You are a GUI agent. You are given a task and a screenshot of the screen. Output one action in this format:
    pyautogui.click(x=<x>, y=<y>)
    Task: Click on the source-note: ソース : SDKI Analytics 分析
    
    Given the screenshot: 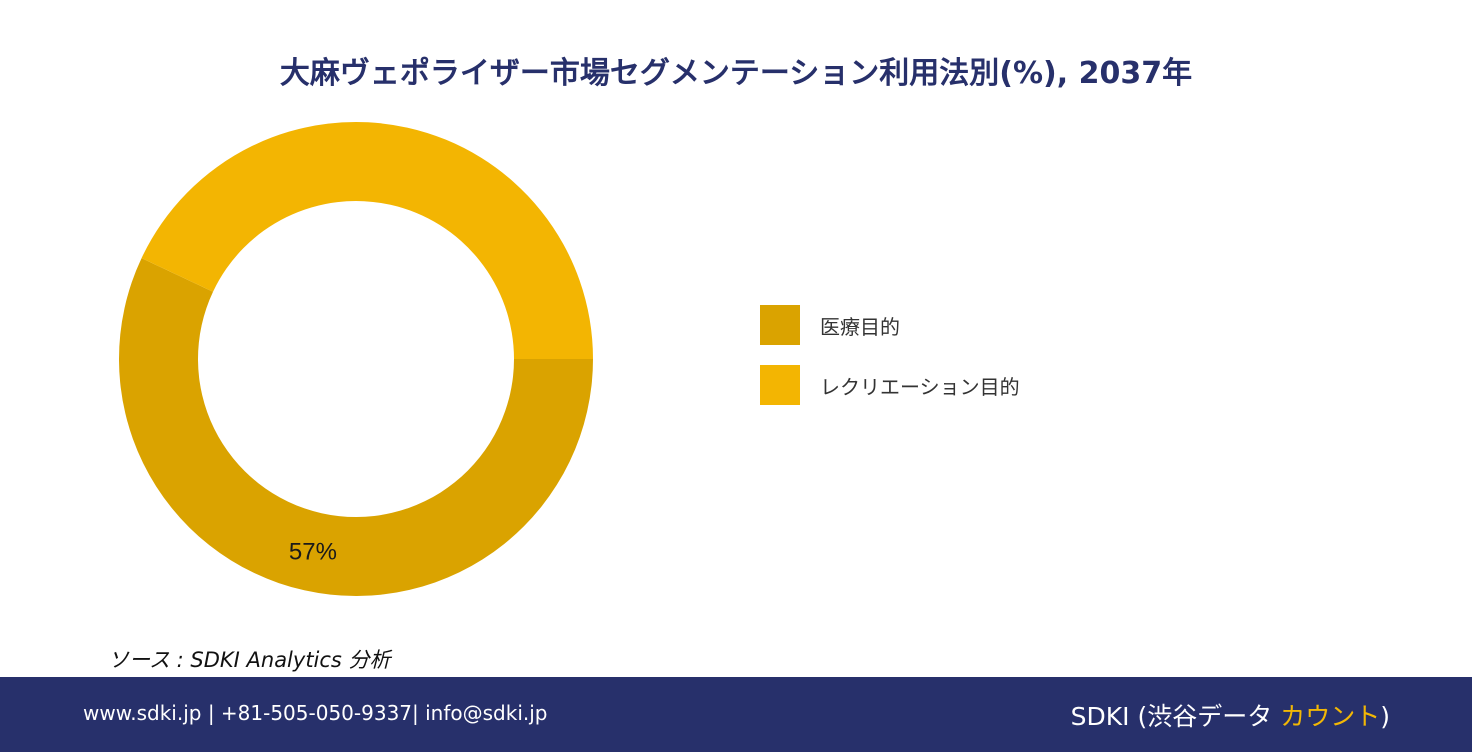 What is the action you would take?
    pyautogui.click(x=249, y=660)
    